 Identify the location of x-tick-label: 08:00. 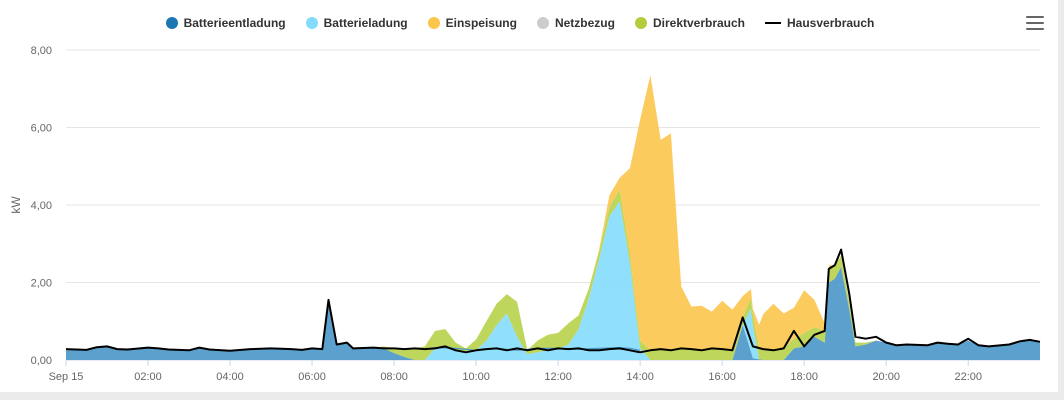
(394, 377).